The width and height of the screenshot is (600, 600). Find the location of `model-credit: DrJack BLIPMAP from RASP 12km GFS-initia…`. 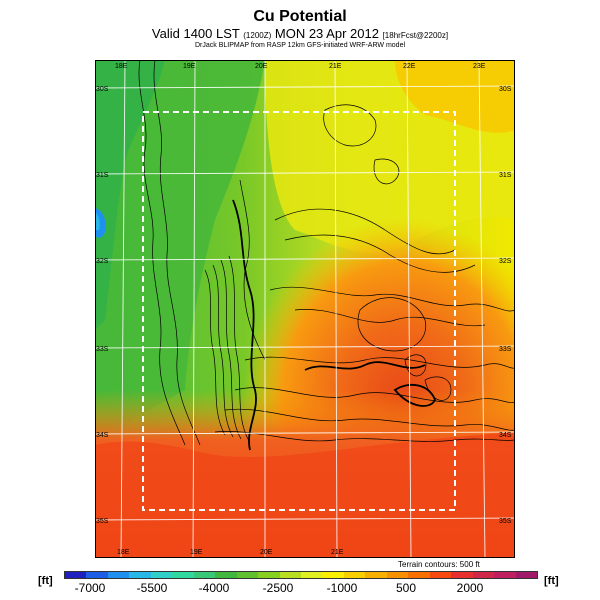

model-credit: DrJack BLIPMAP from RASP 12km GFS-initia… is located at coordinates (300, 45).